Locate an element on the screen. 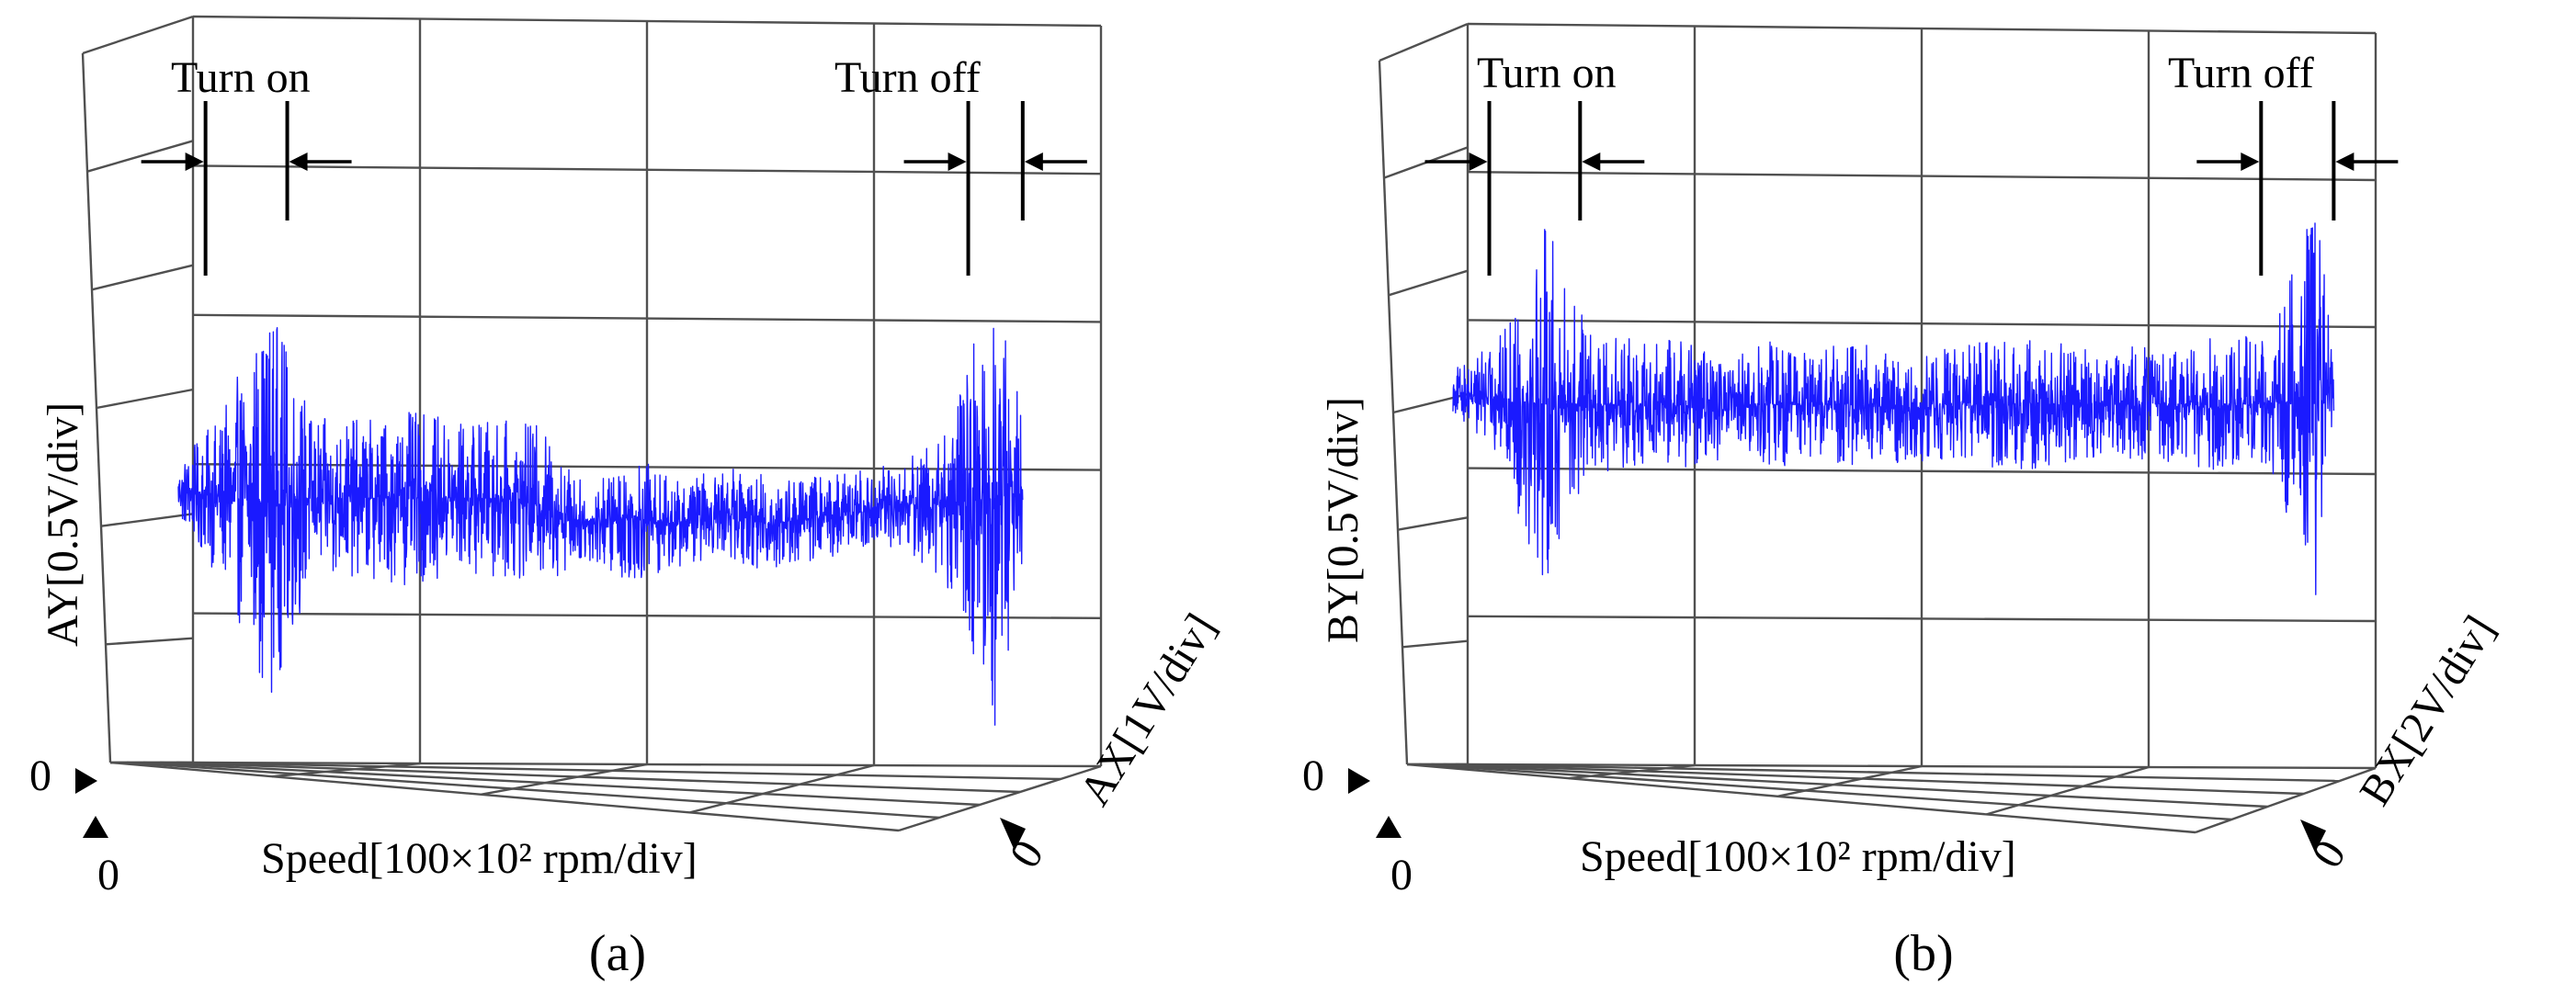  signal-trace-b is located at coordinates (1894, 408).